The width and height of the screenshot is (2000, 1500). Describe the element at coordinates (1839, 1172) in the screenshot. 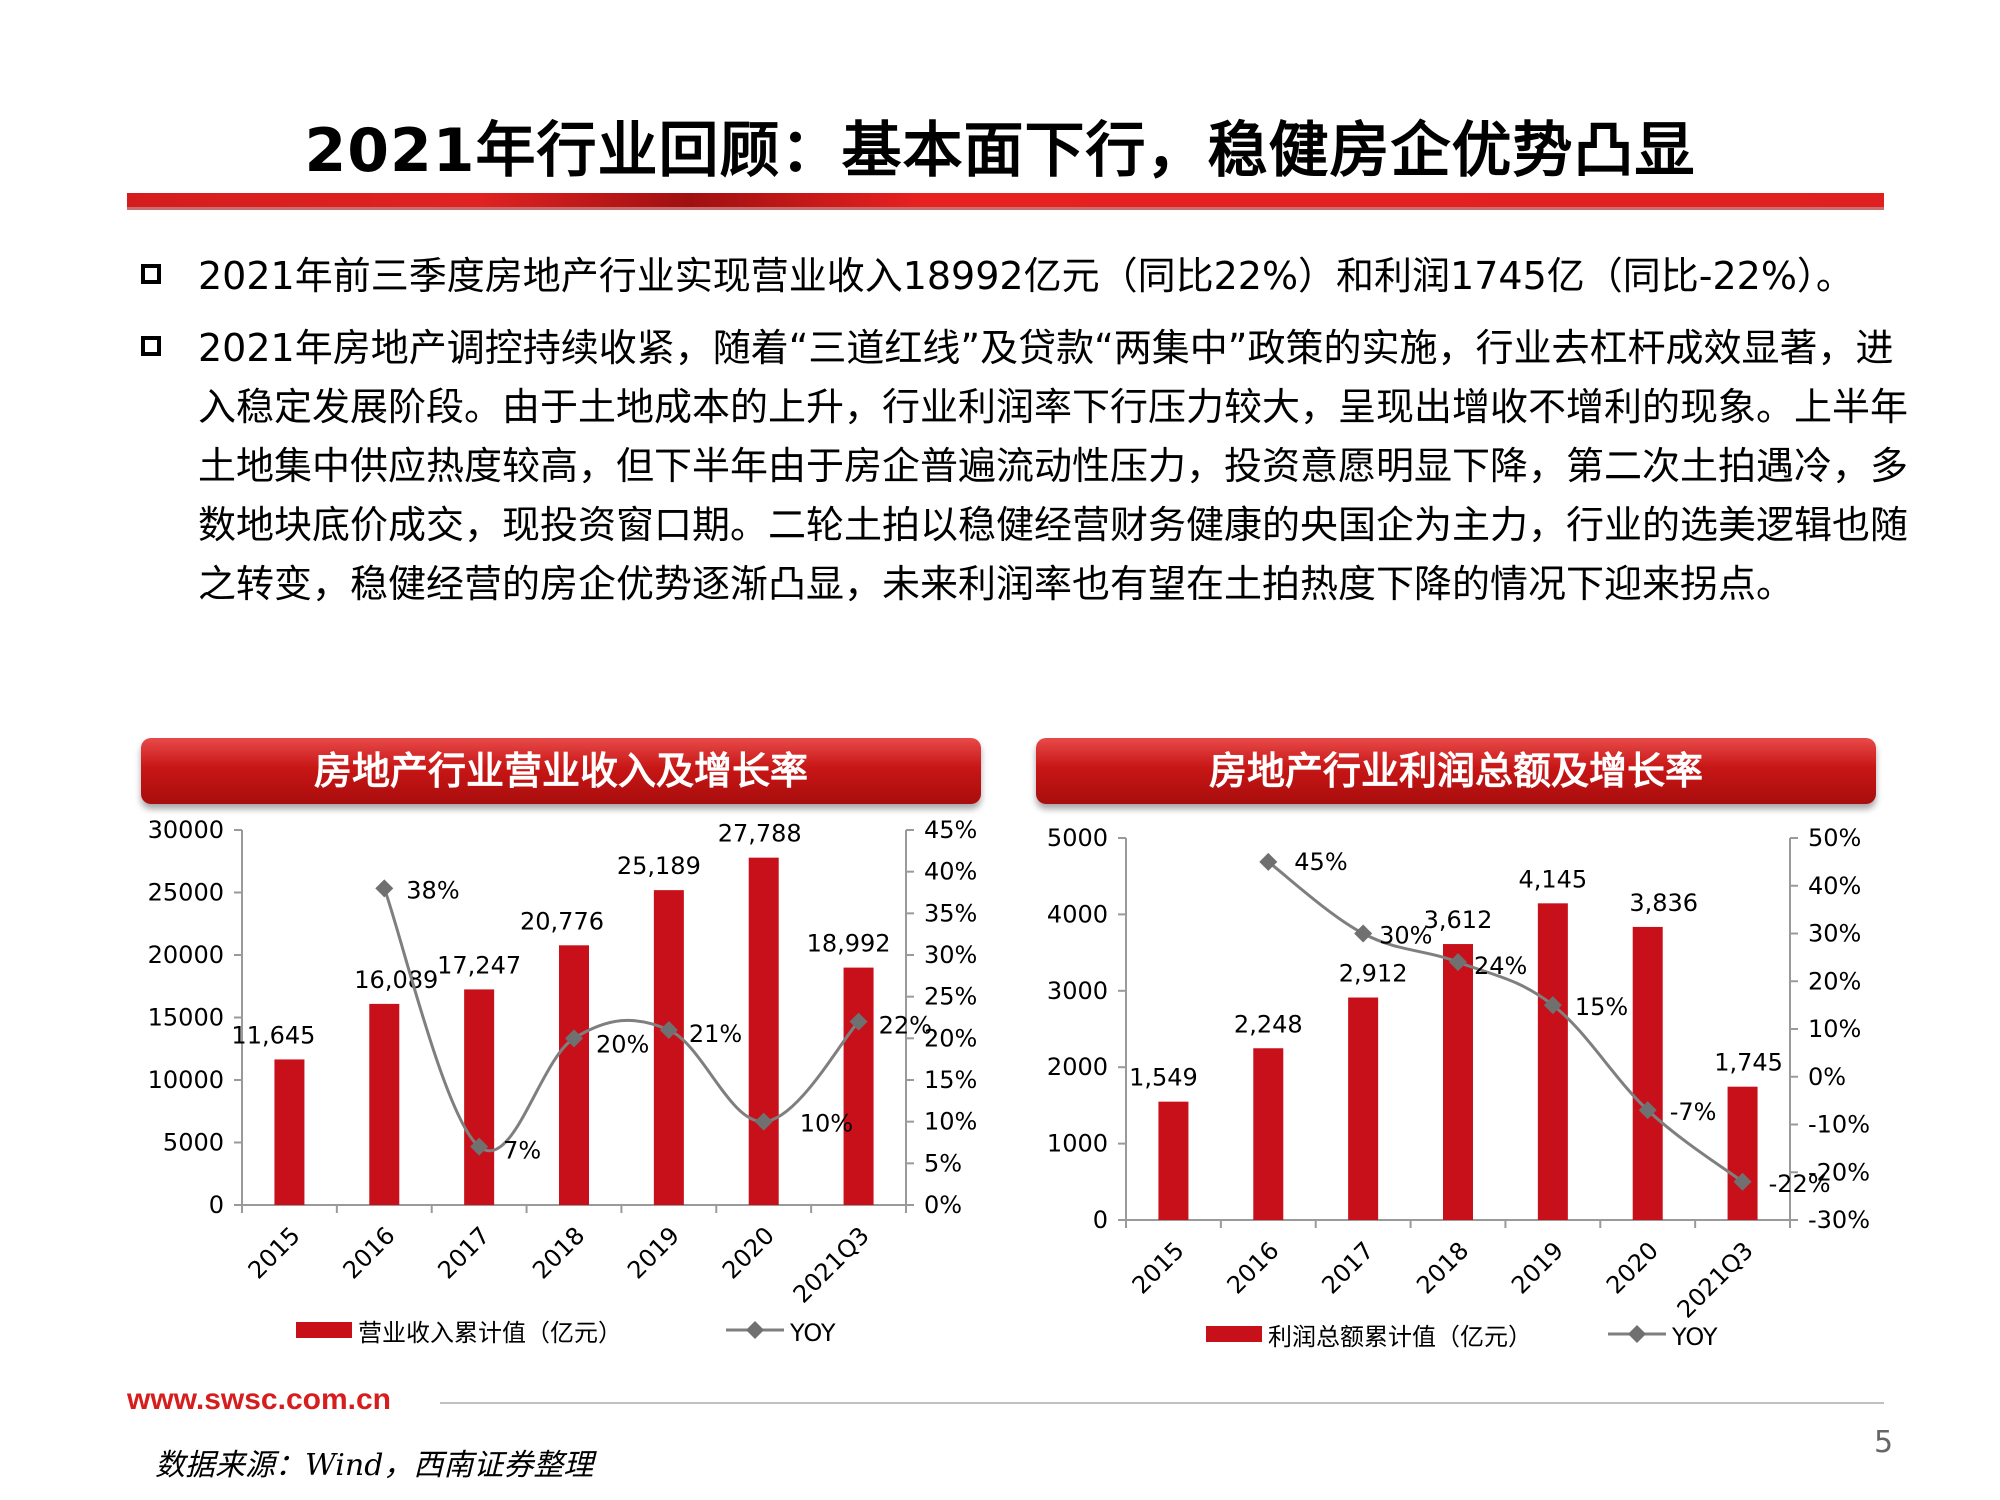

I see `right-tick-label: -20%` at that location.